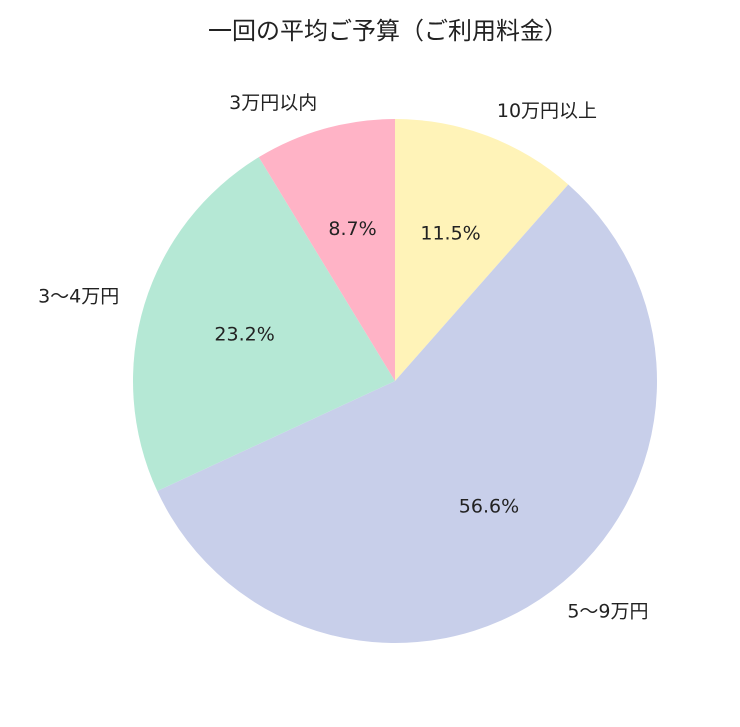  I want to click on value-label: 8.7%, so click(352, 229).